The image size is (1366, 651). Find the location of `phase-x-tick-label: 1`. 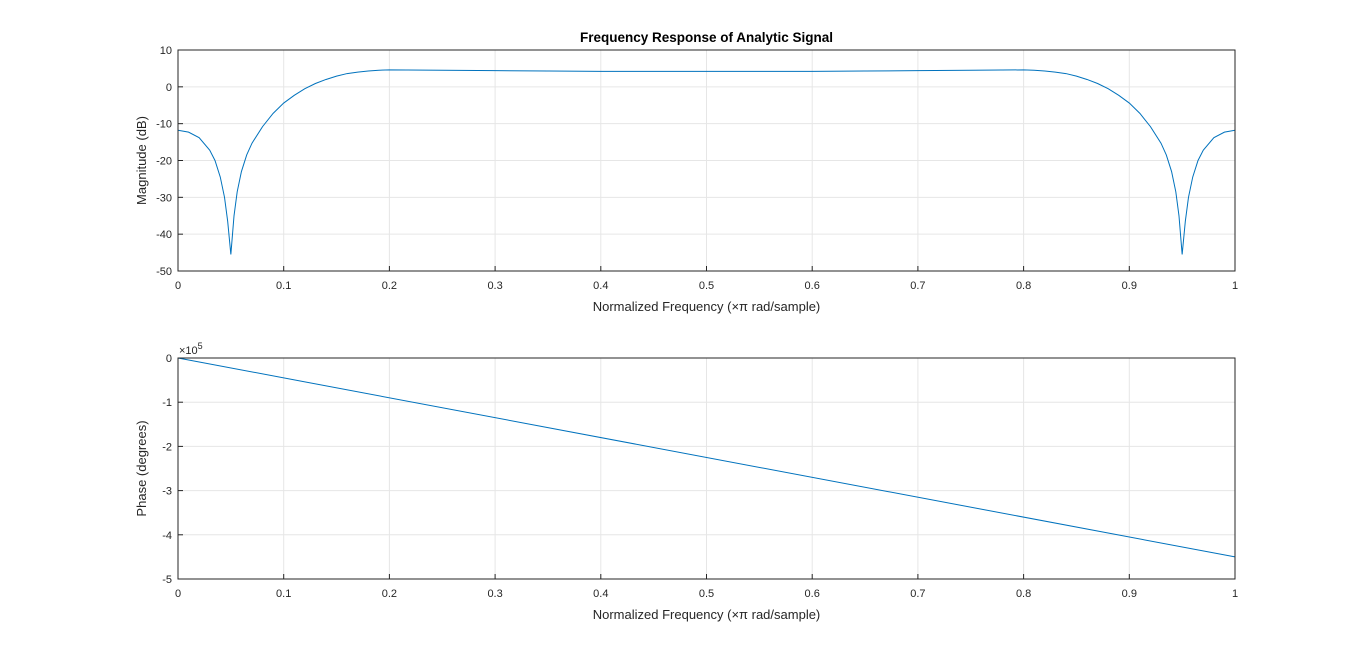

phase-x-tick-label: 1 is located at coordinates (1235, 594).